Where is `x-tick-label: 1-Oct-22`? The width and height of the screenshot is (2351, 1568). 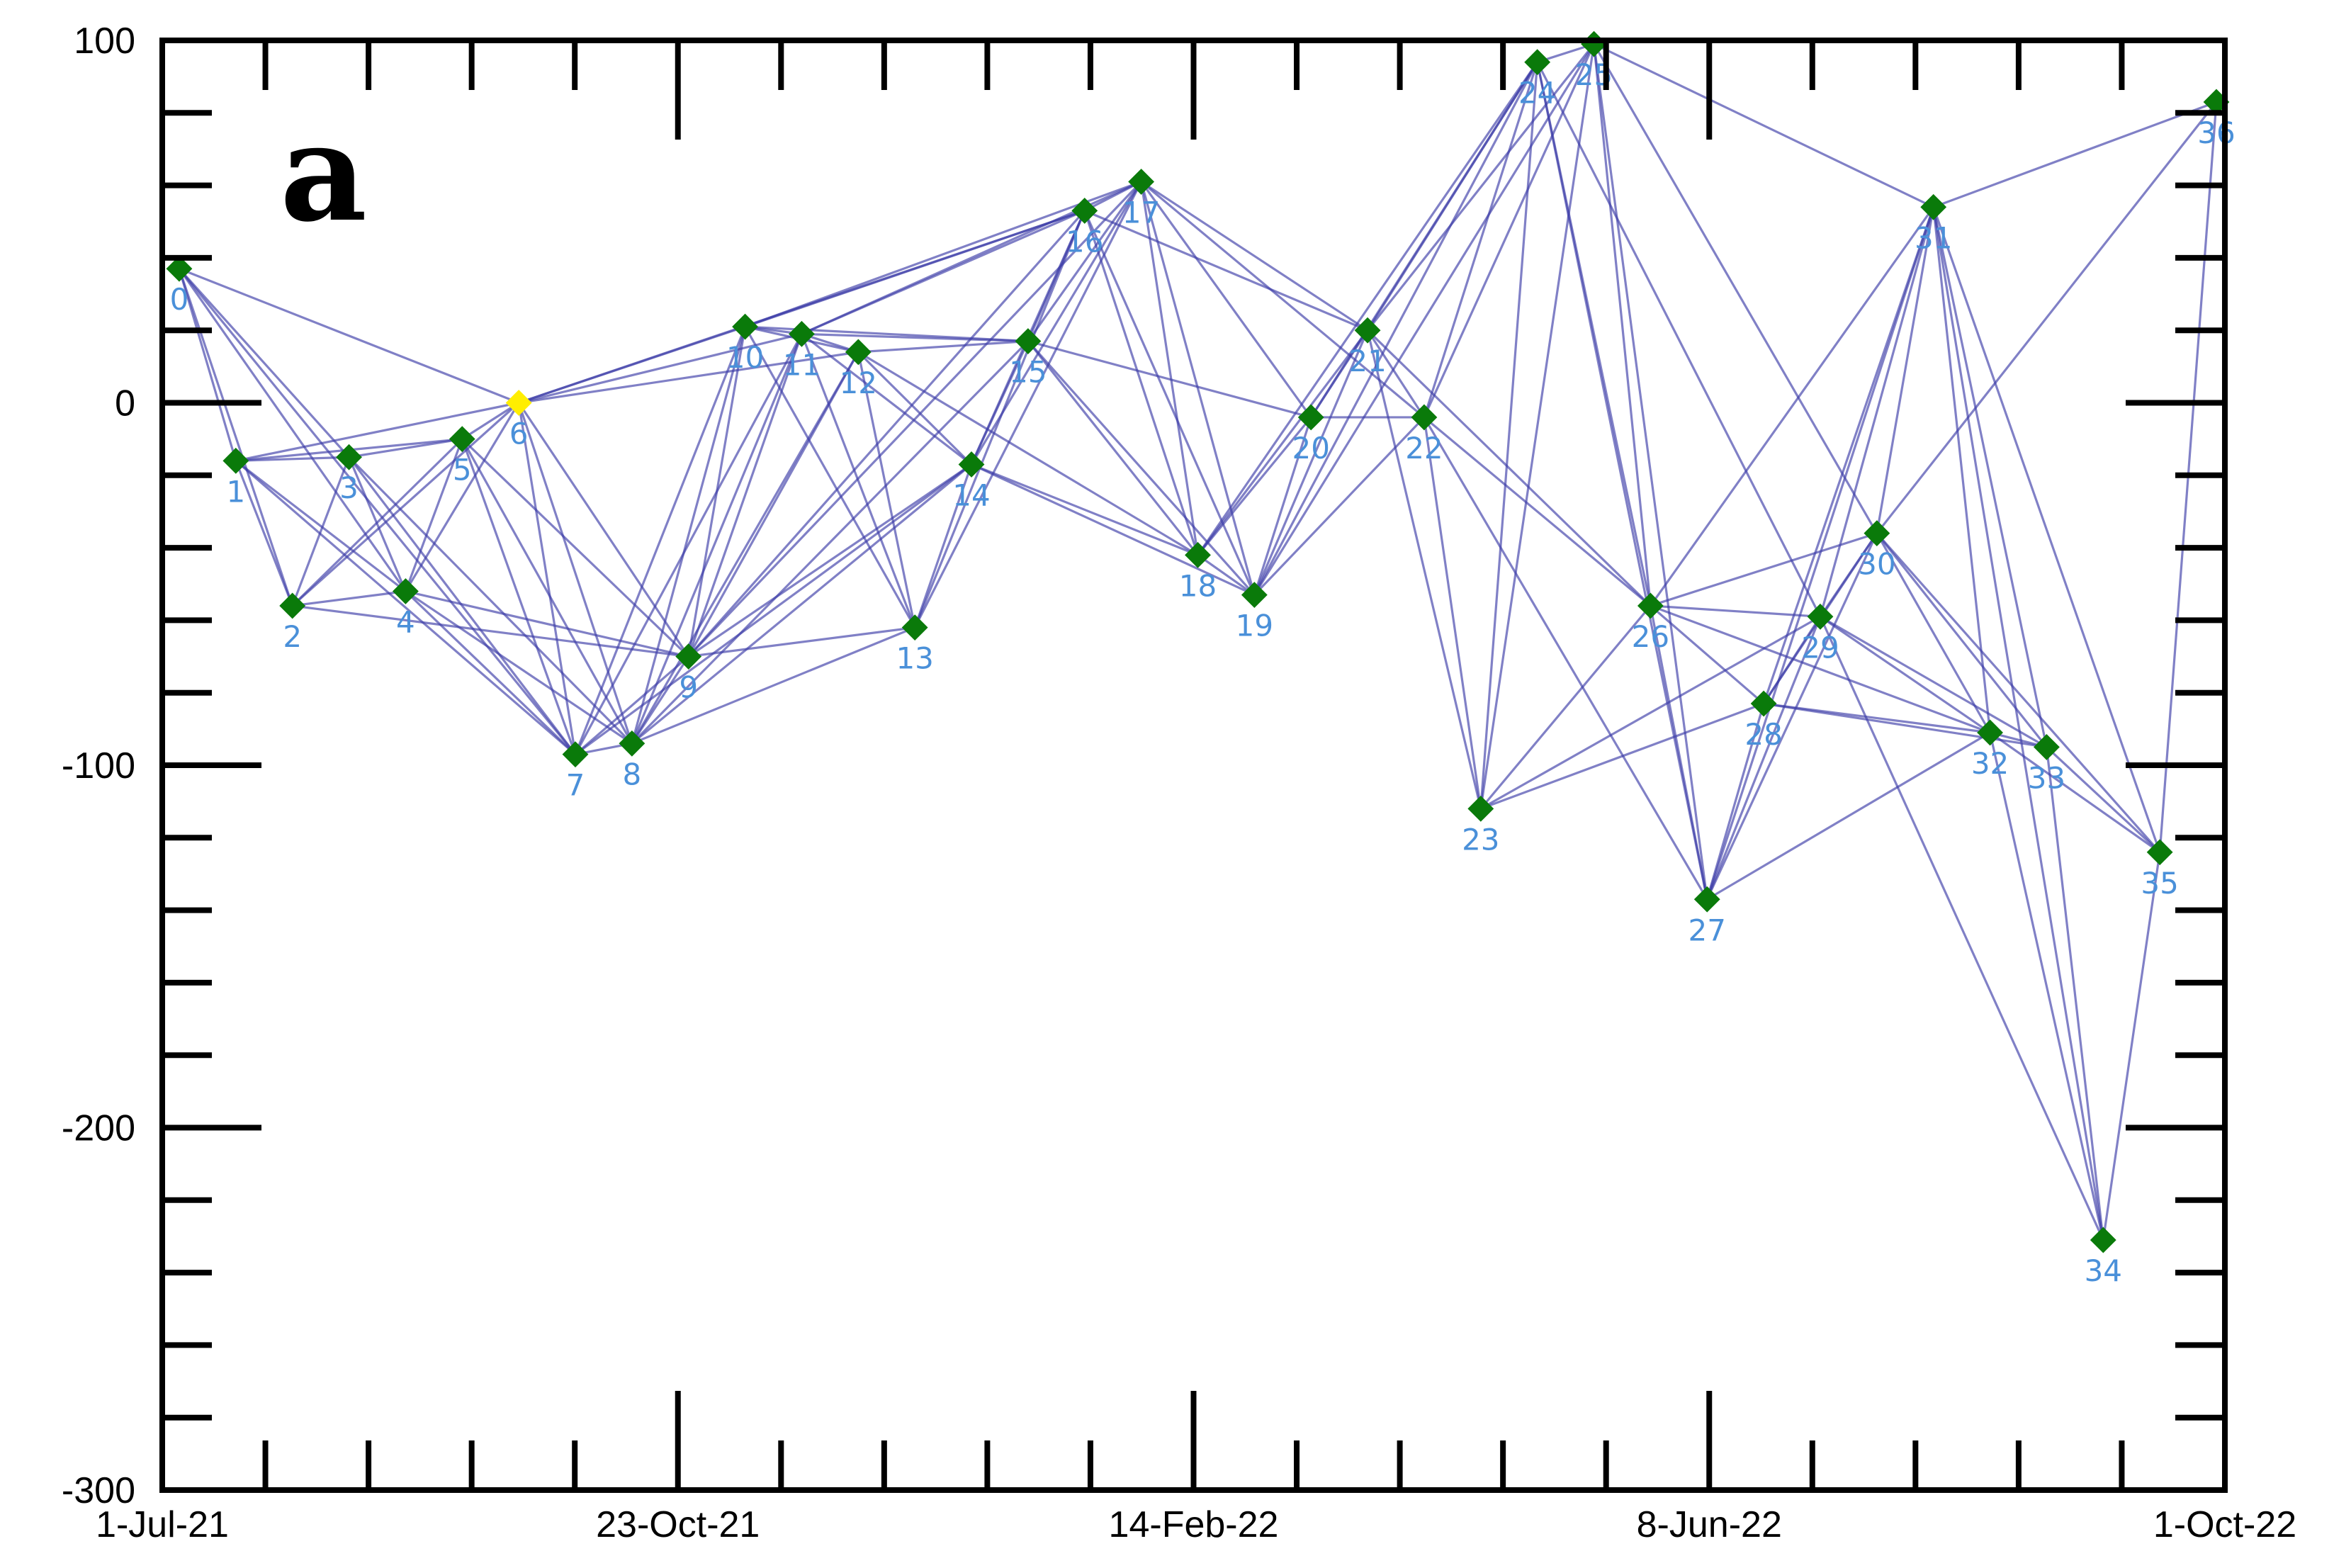
x-tick-label: 1-Oct-22 is located at coordinates (2224, 1524).